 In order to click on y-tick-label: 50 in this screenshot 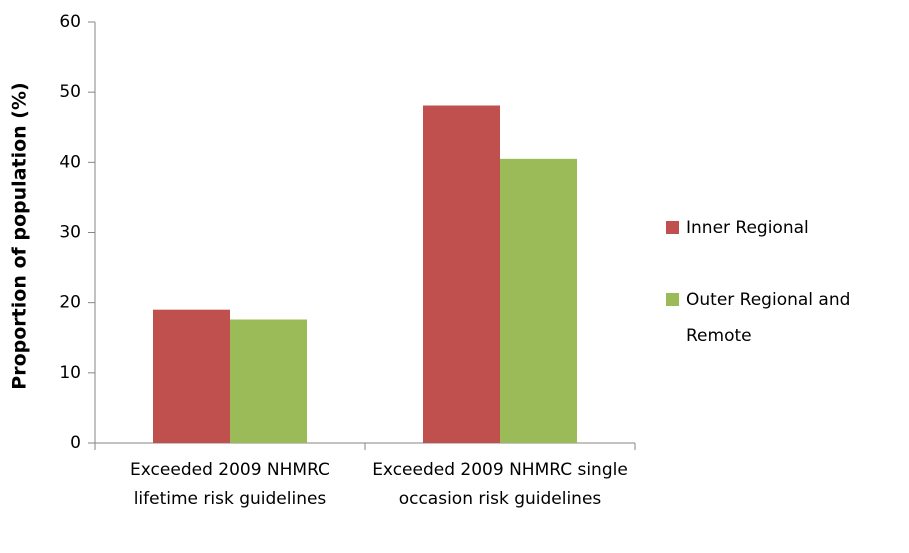, I will do `click(70, 92)`.